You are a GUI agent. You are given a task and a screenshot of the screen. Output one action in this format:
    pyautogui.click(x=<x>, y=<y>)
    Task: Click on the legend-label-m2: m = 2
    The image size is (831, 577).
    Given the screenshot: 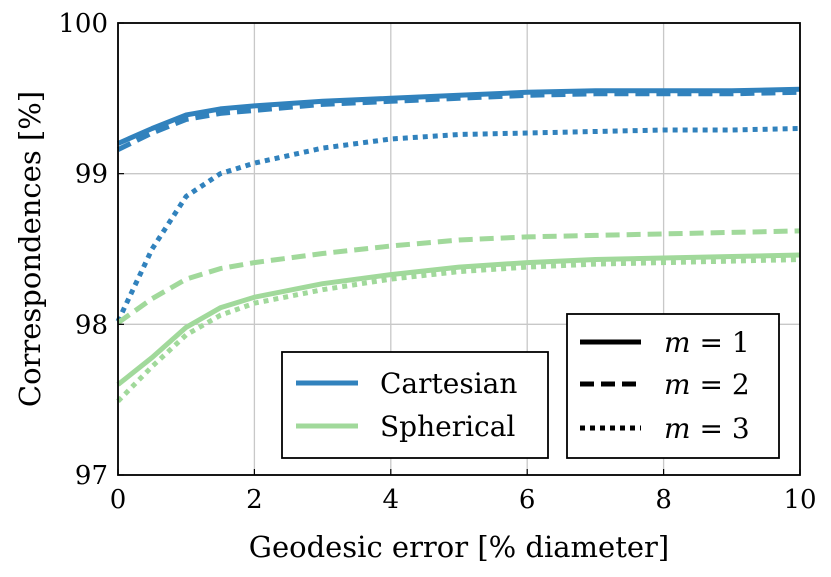 What is the action you would take?
    pyautogui.click(x=707, y=384)
    